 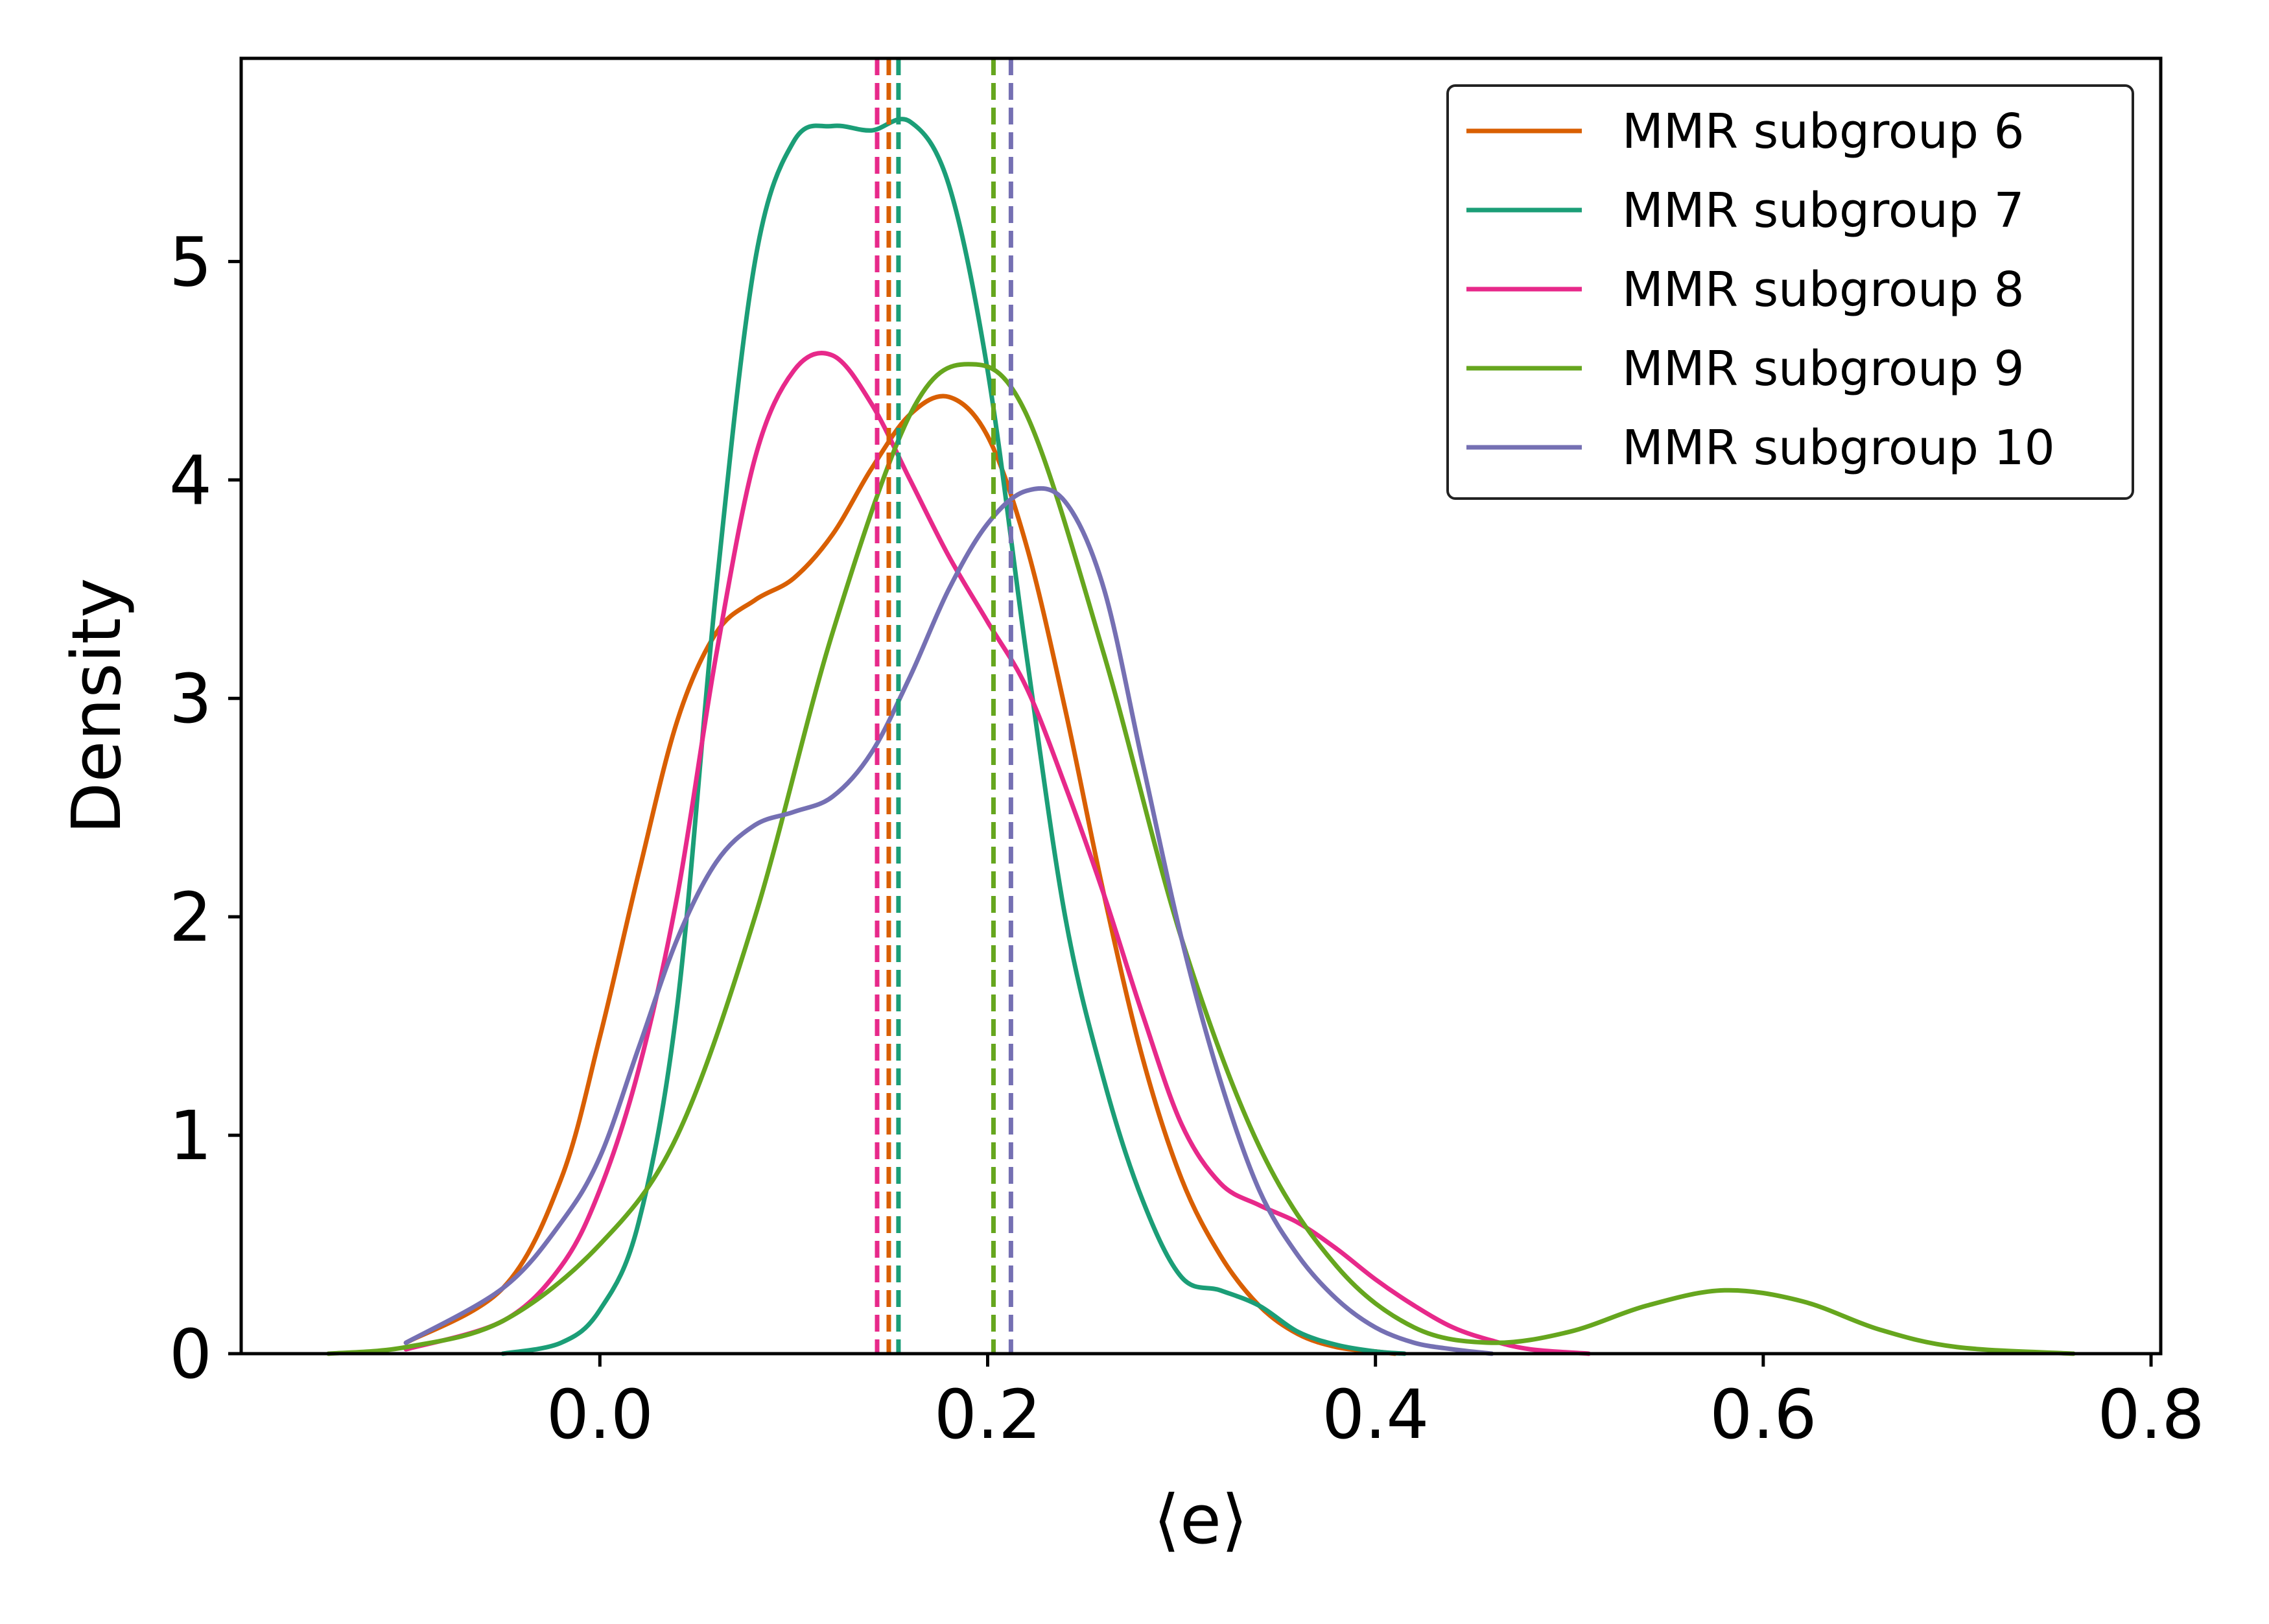 What do you see at coordinates (944, 706) in the screenshot?
I see `mean-lines-layer` at bounding box center [944, 706].